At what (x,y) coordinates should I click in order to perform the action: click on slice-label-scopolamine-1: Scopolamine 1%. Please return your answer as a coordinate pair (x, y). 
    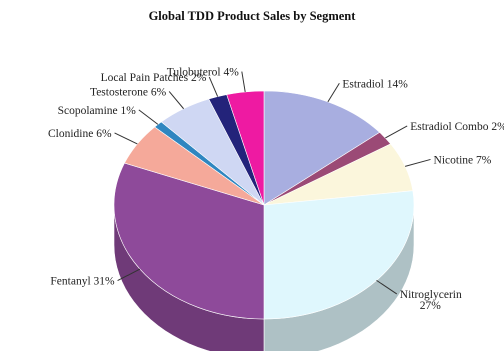
    Looking at the image, I should click on (97, 111).